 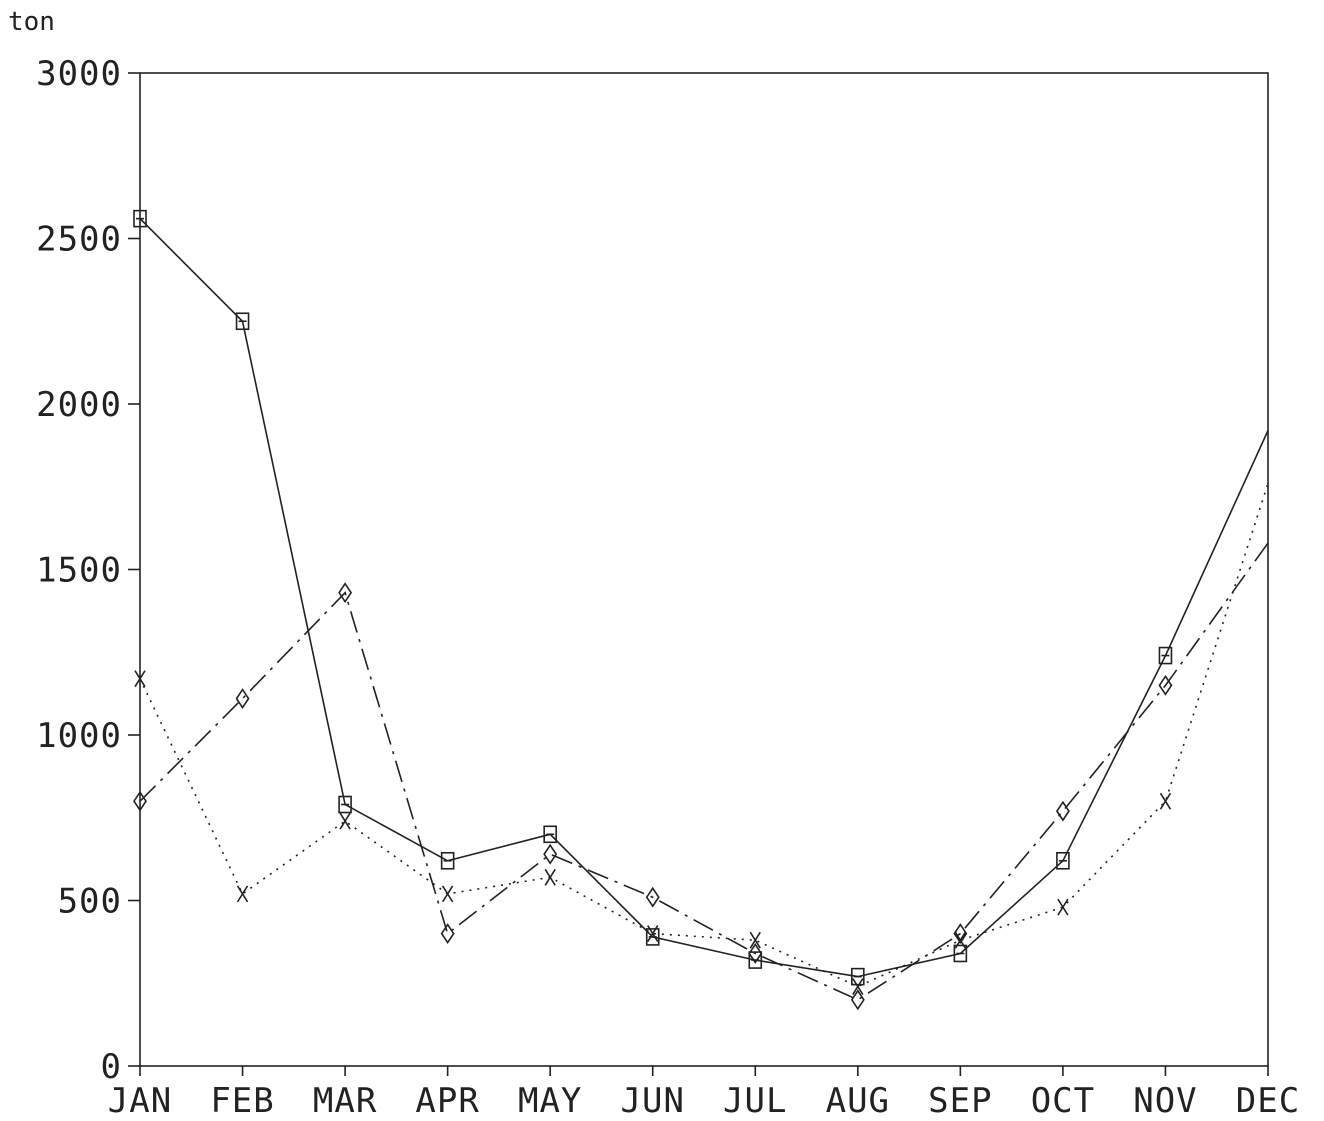 I want to click on x-tick-label: JUL, so click(x=755, y=1101).